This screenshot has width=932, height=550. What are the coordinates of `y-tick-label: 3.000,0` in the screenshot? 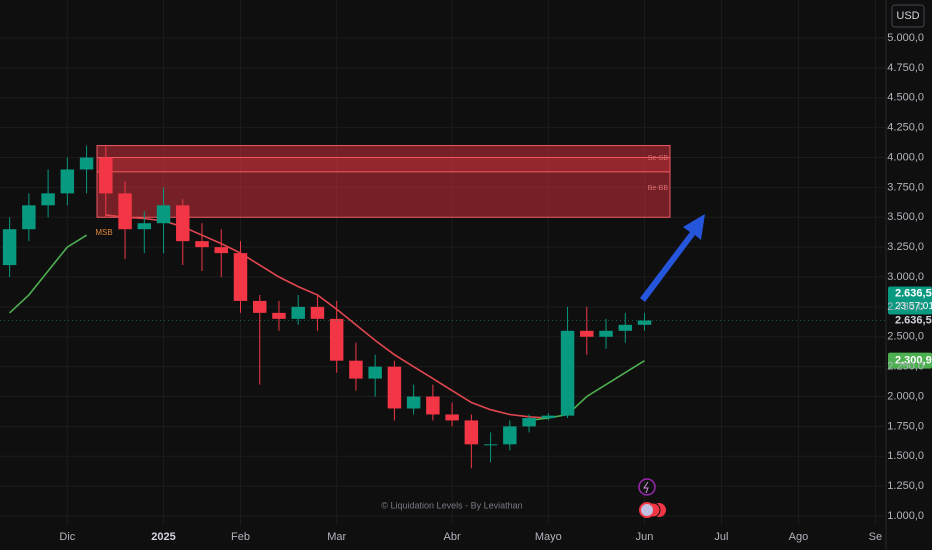 It's located at (905, 277).